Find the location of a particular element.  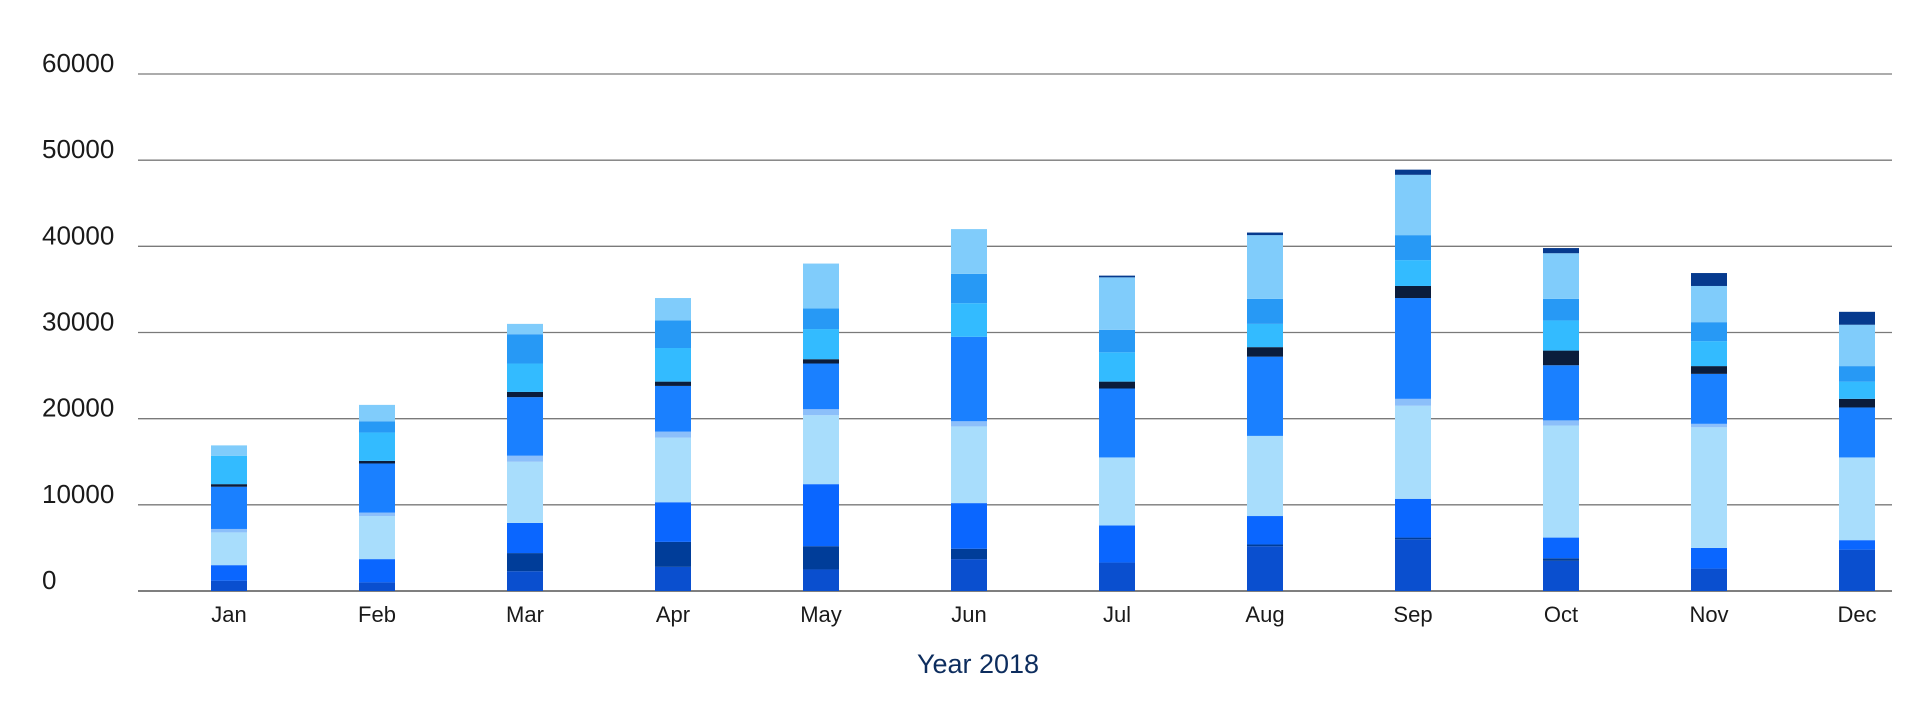

y-axis-ticks: 0 10000 20000 30000 40000 50000 60000 is located at coordinates (78, 321).